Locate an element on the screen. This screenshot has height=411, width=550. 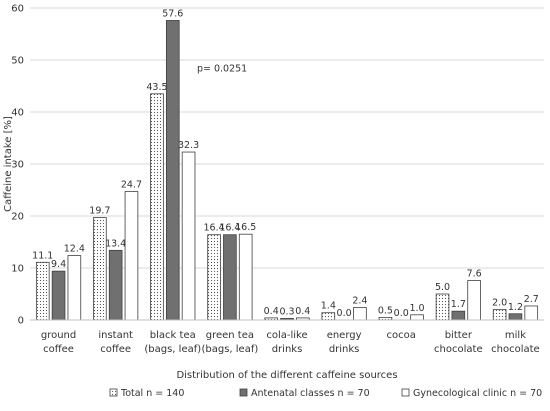
data-label: 19.7 is located at coordinates (99, 211).